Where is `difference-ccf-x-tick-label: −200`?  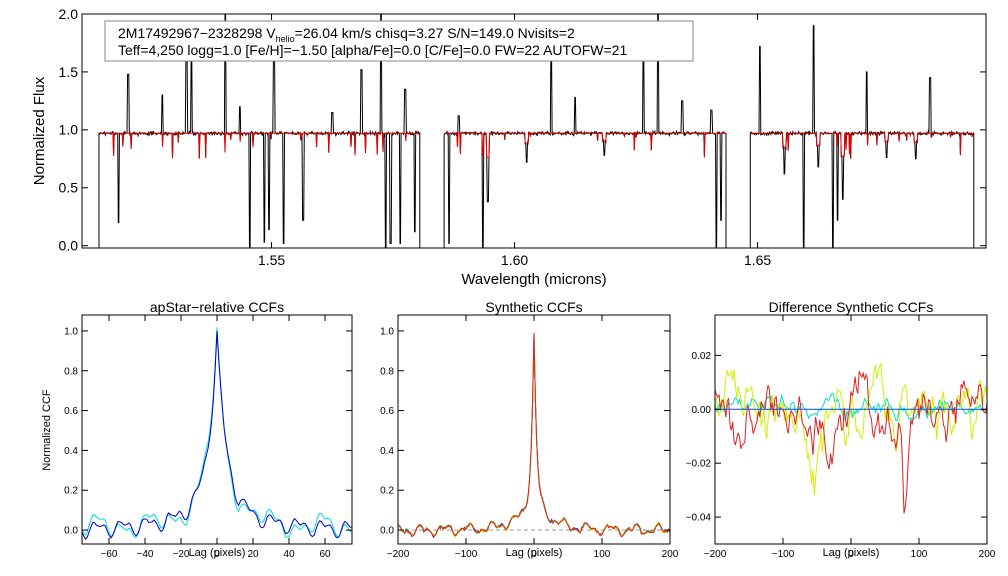 difference-ccf-x-tick-label: −200 is located at coordinates (715, 554).